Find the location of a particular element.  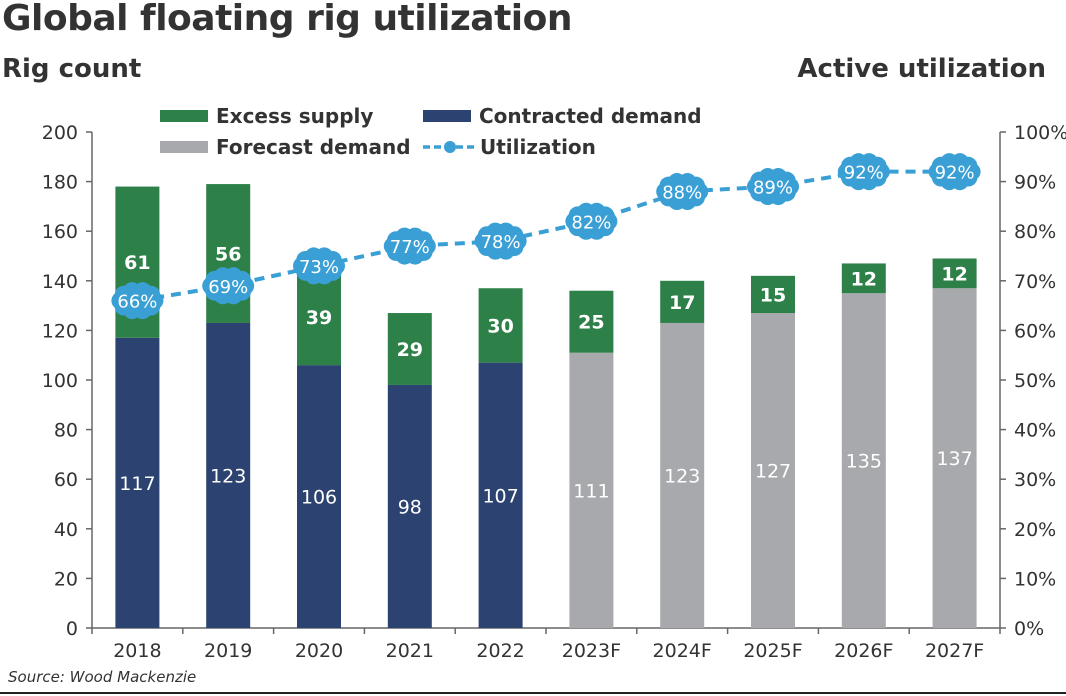

legend-excess-supply: Excess supply is located at coordinates (294, 116).